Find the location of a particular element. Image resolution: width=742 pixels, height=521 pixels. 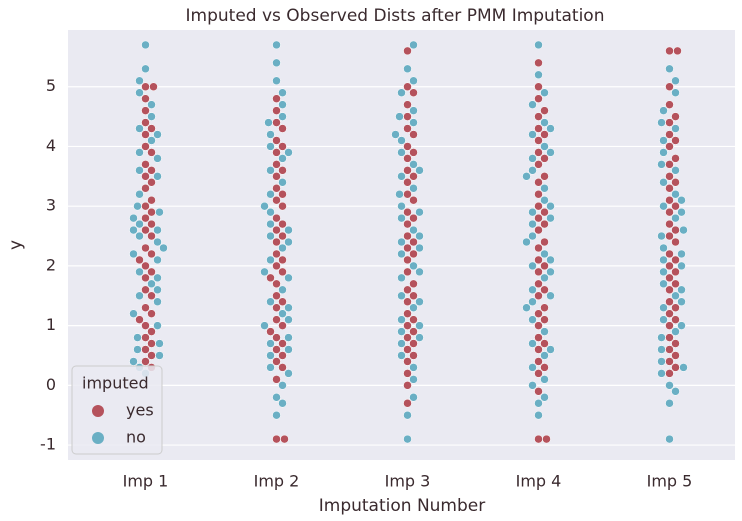

legend-box is located at coordinates (117, 410).